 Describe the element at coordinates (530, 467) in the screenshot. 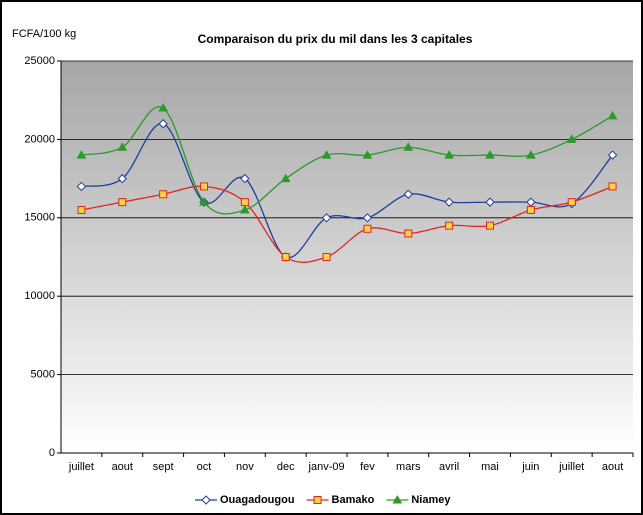

I see `x-tick-label: juin` at that location.